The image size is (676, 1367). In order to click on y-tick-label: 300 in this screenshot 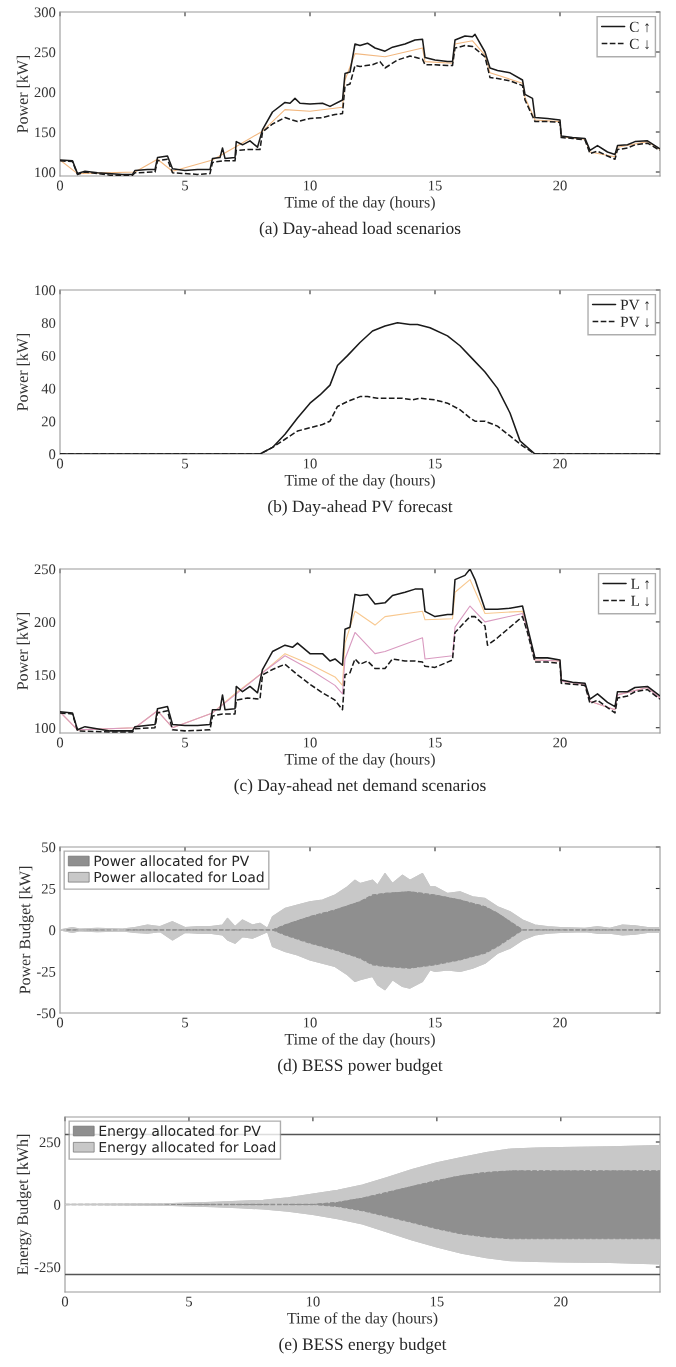, I will do `click(45, 12)`.